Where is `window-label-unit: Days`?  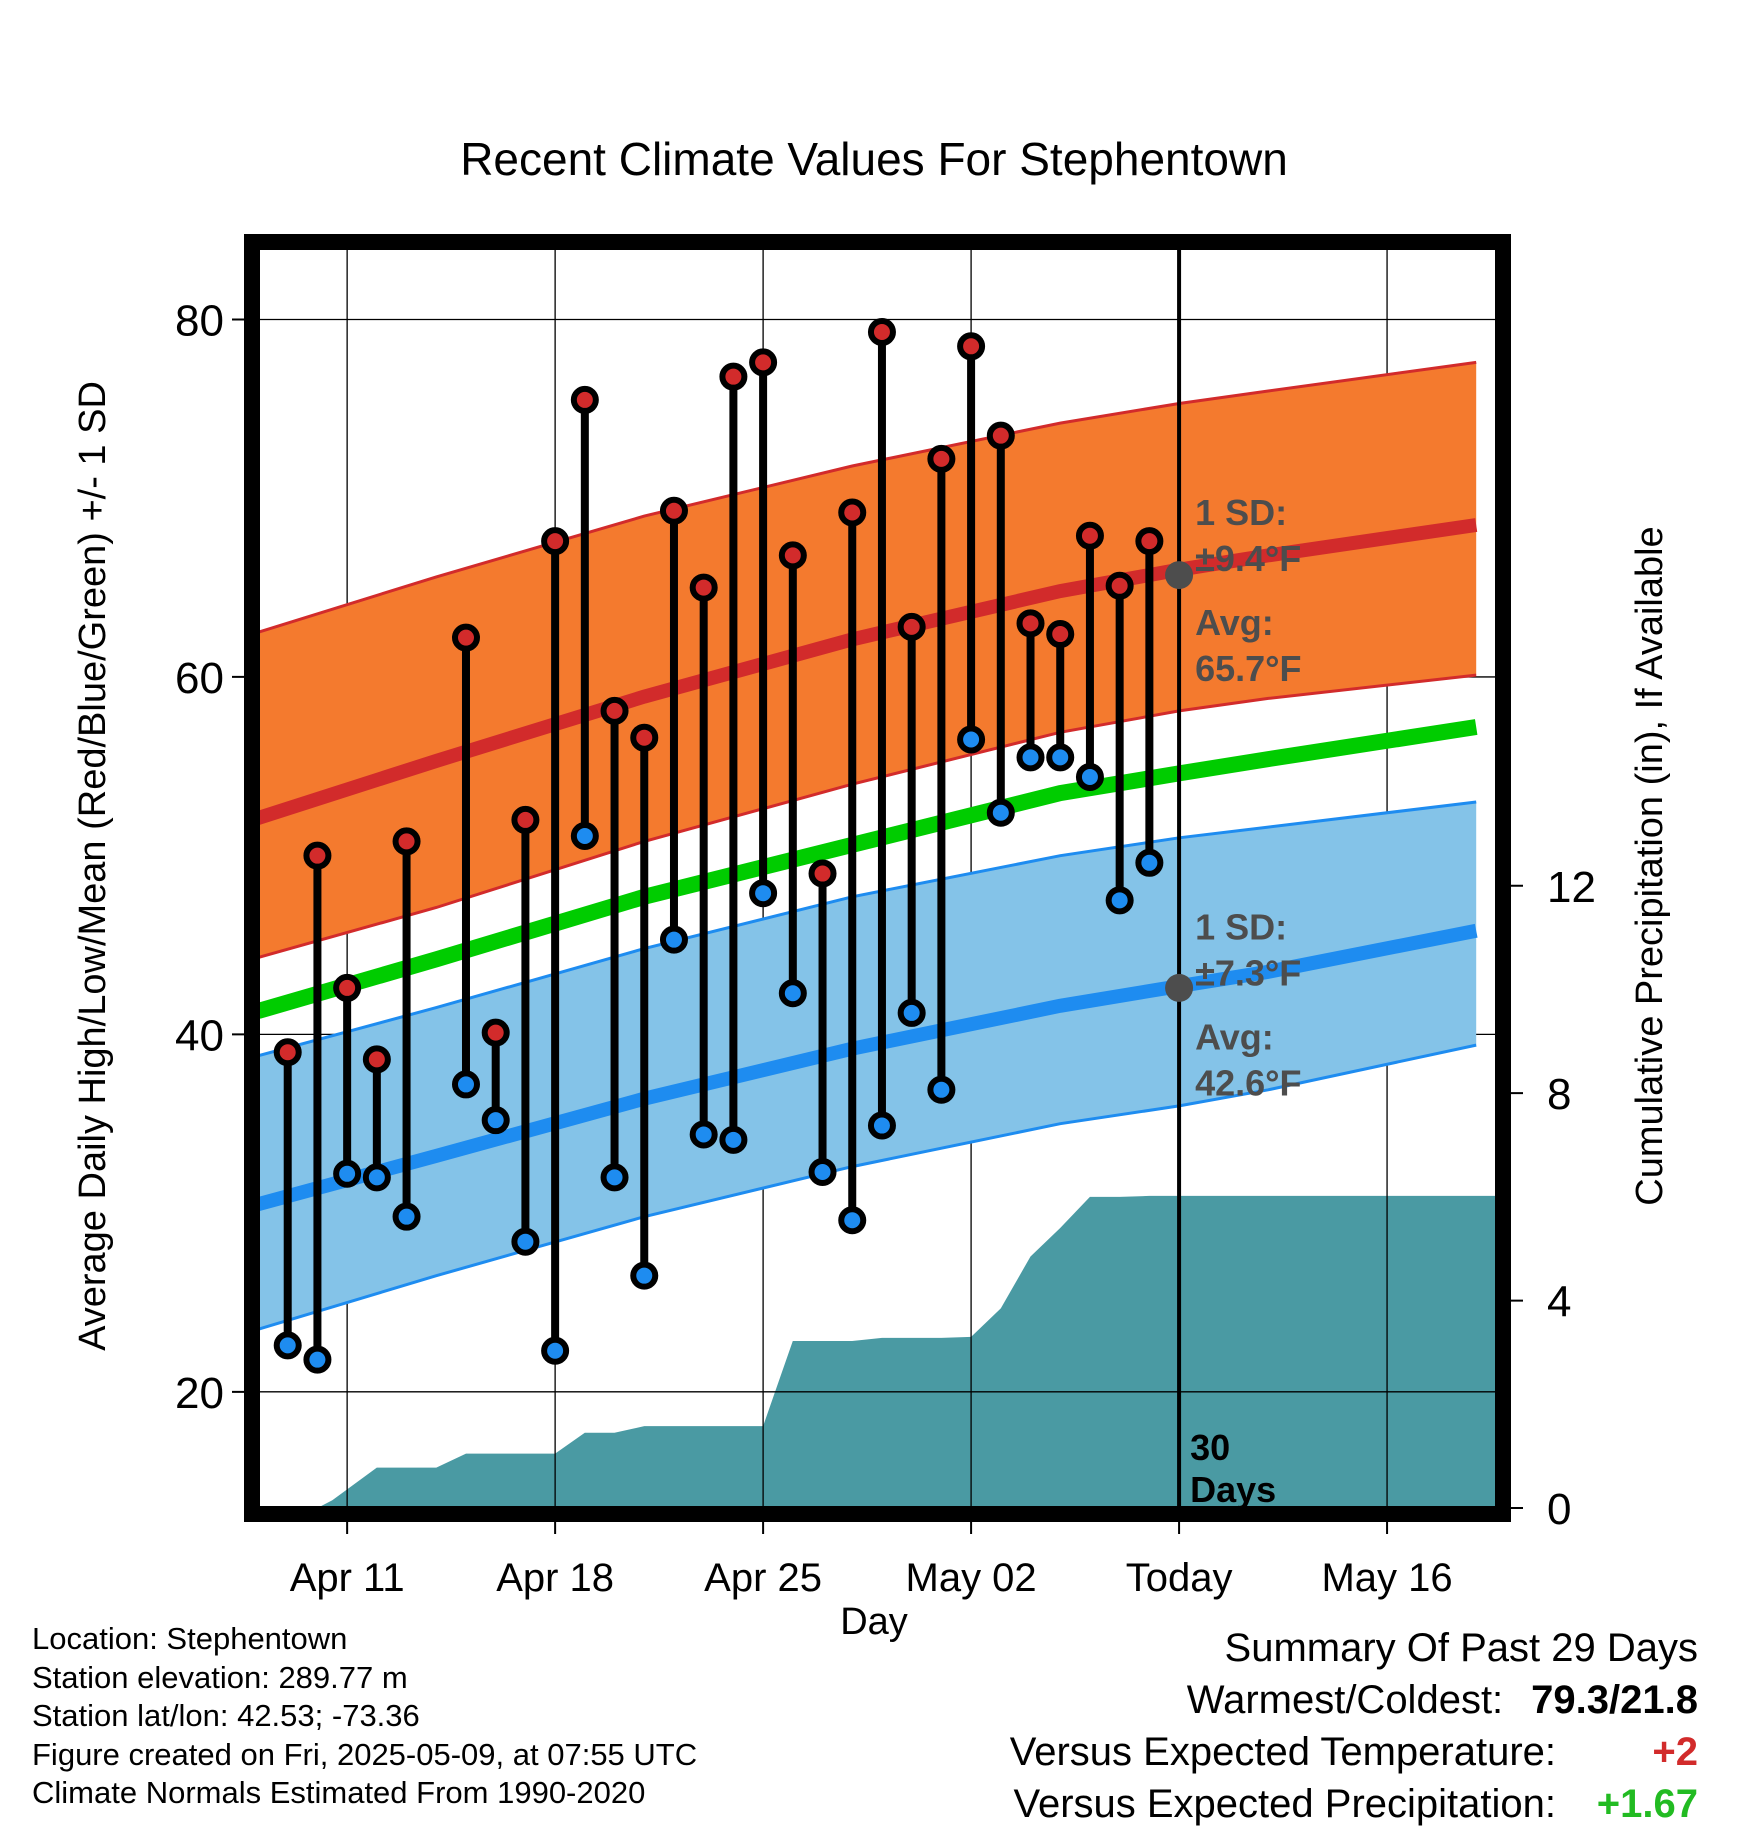
window-label-unit: Days is located at coordinates (1233, 1489).